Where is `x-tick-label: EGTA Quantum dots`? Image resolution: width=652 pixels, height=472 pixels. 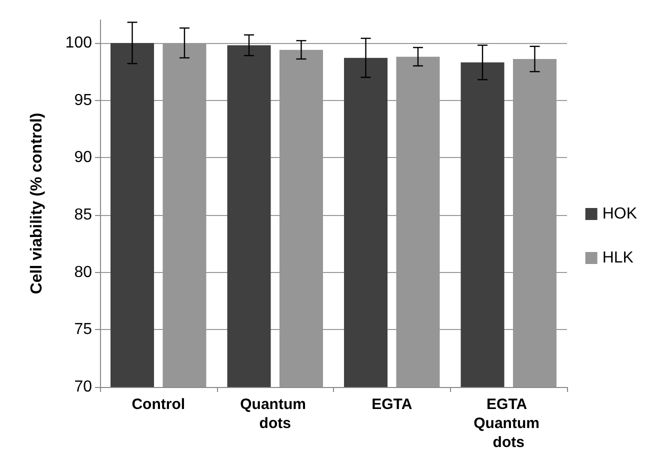 x-tick-label: EGTA Quantum dots is located at coordinates (509, 423).